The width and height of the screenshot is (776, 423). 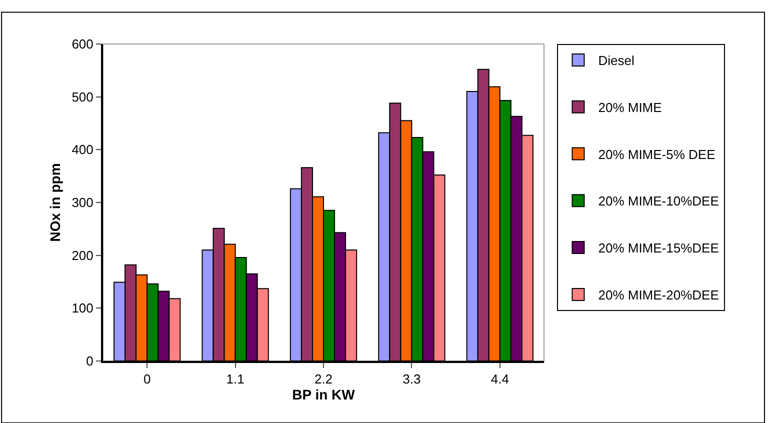 I want to click on legend-label: 20% MIME-15%DEE, so click(x=659, y=248).